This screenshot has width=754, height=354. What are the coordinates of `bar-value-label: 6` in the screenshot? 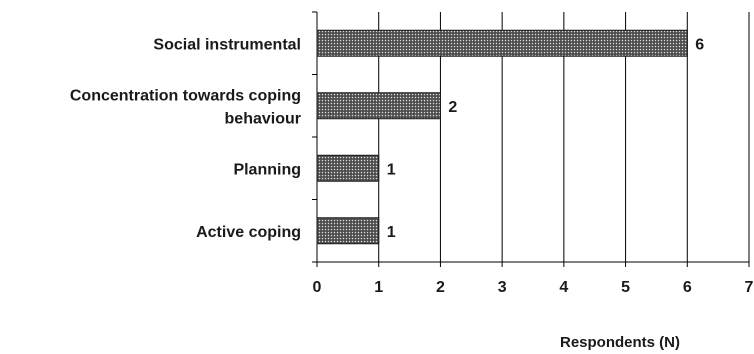 It's located at (699, 44).